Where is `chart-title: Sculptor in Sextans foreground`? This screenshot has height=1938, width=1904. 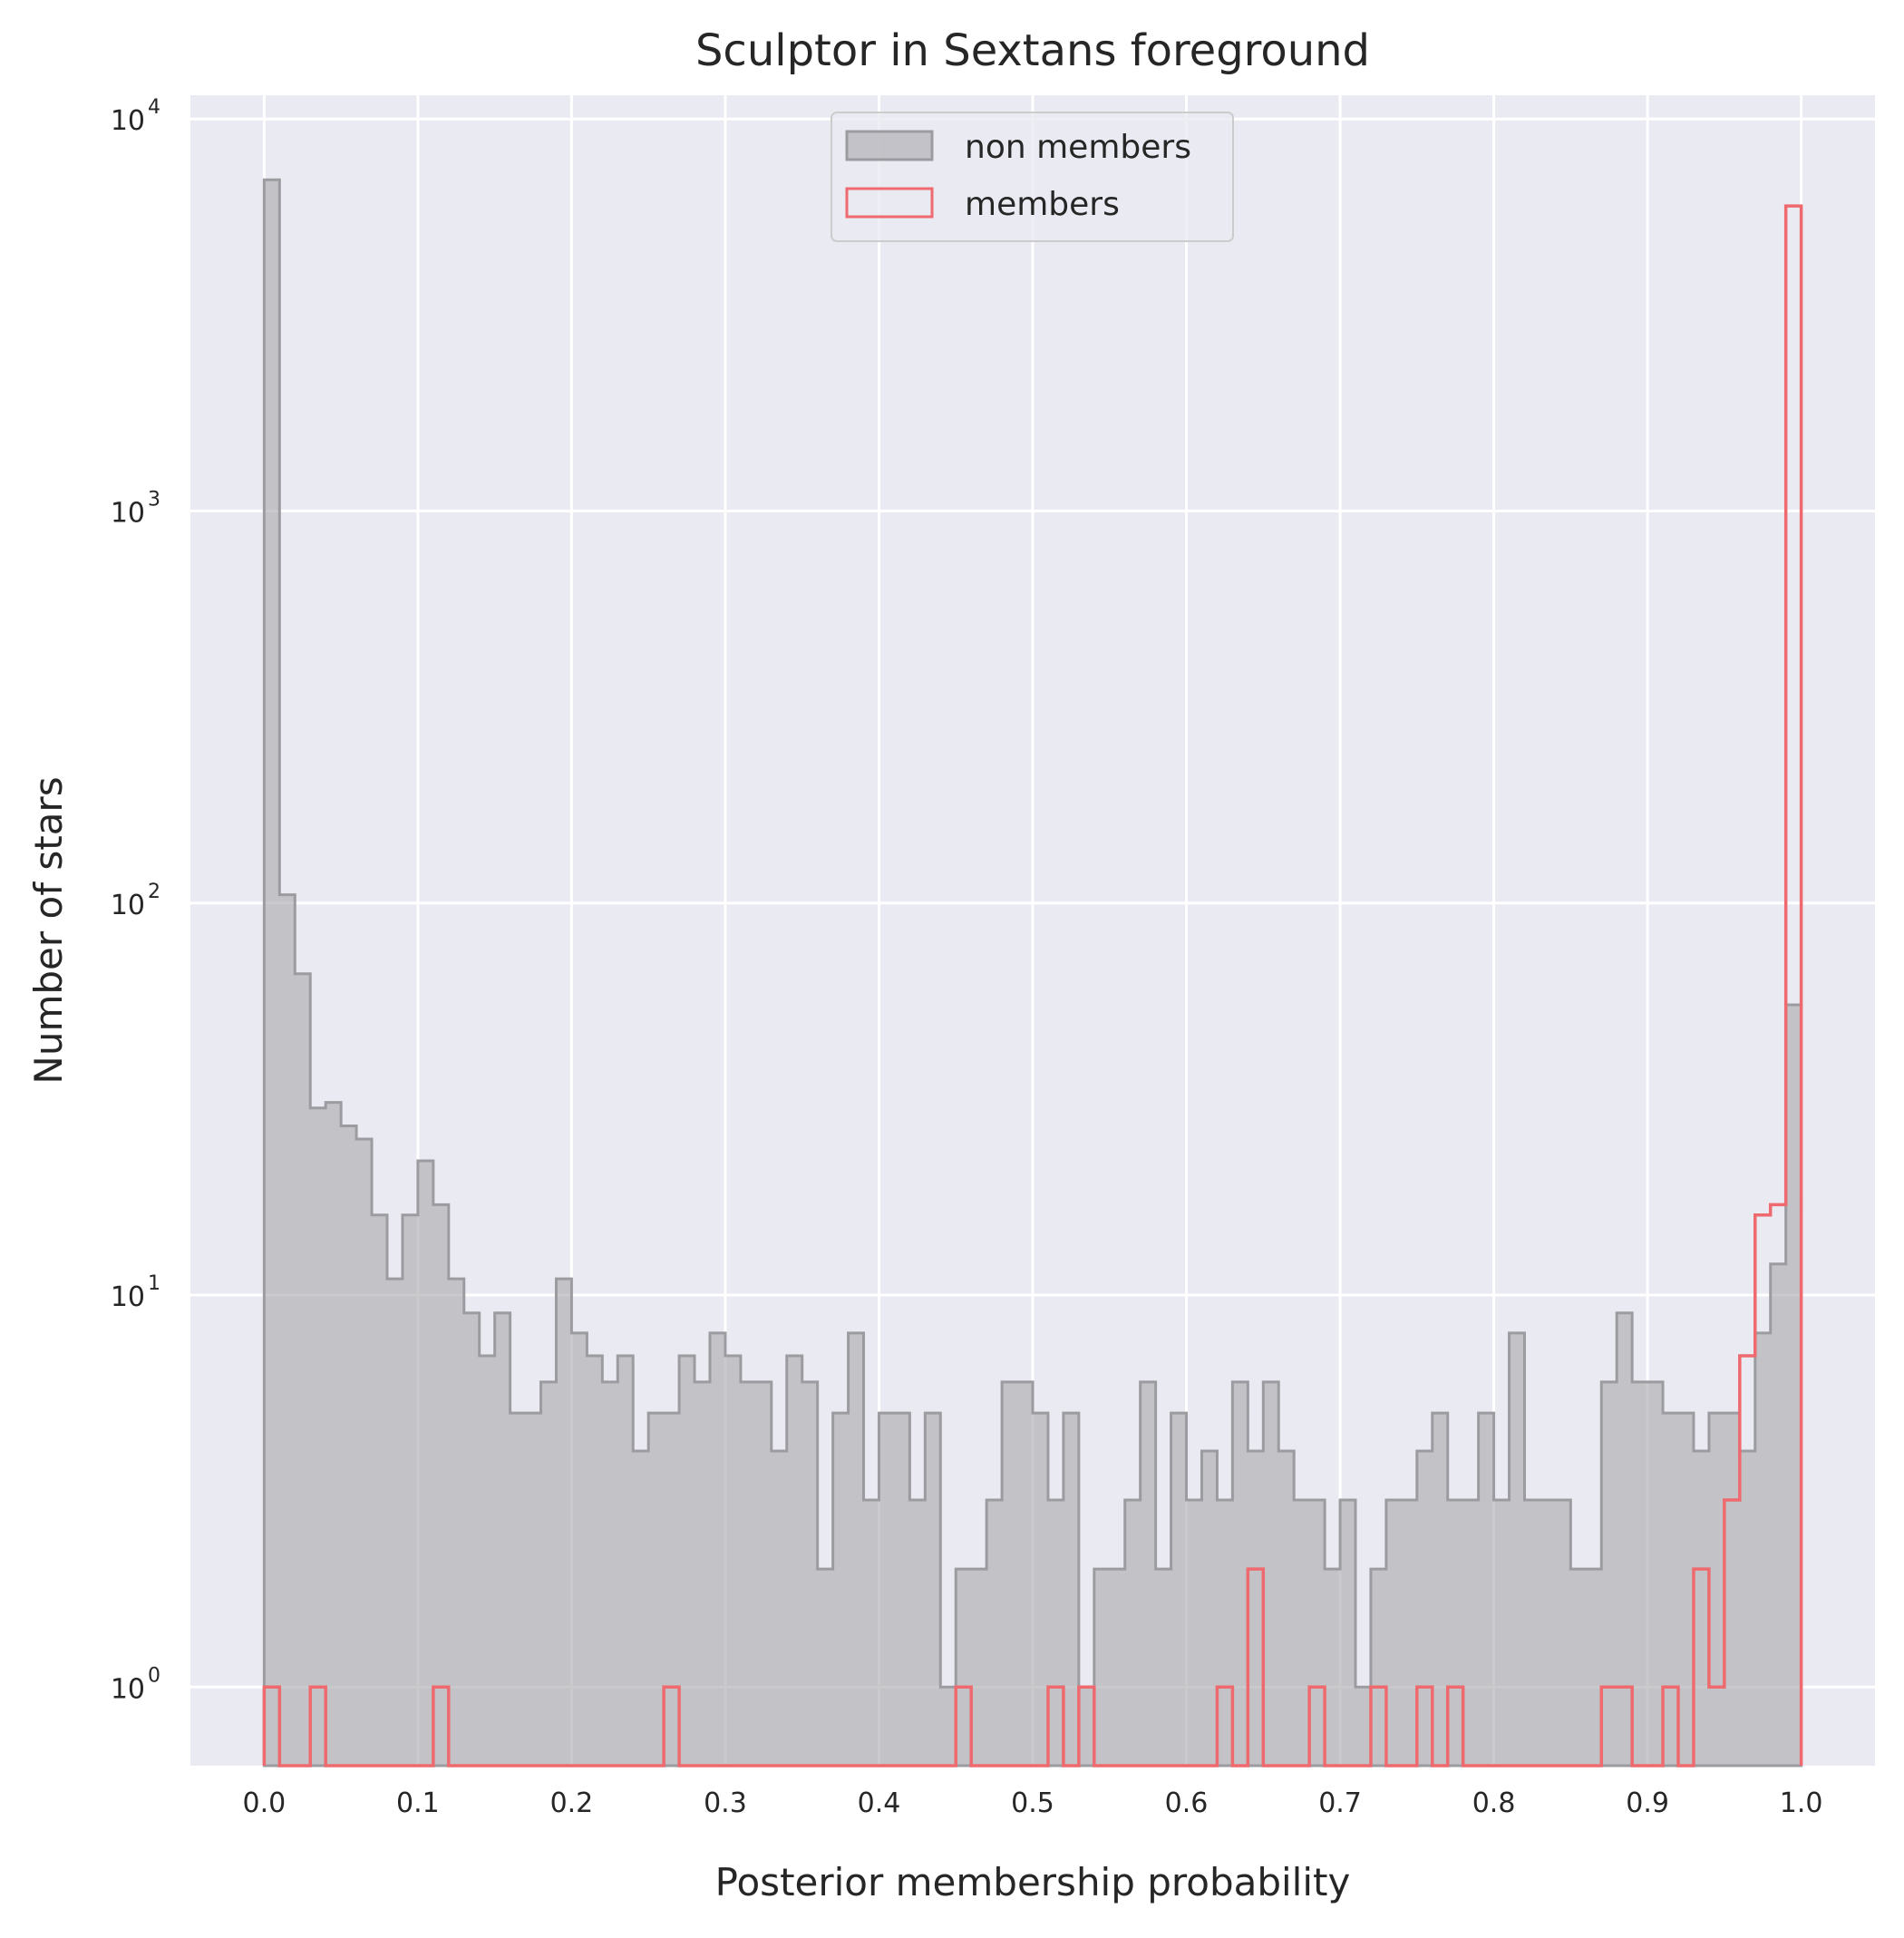
chart-title: Sculptor in Sextans foreground is located at coordinates (1032, 50).